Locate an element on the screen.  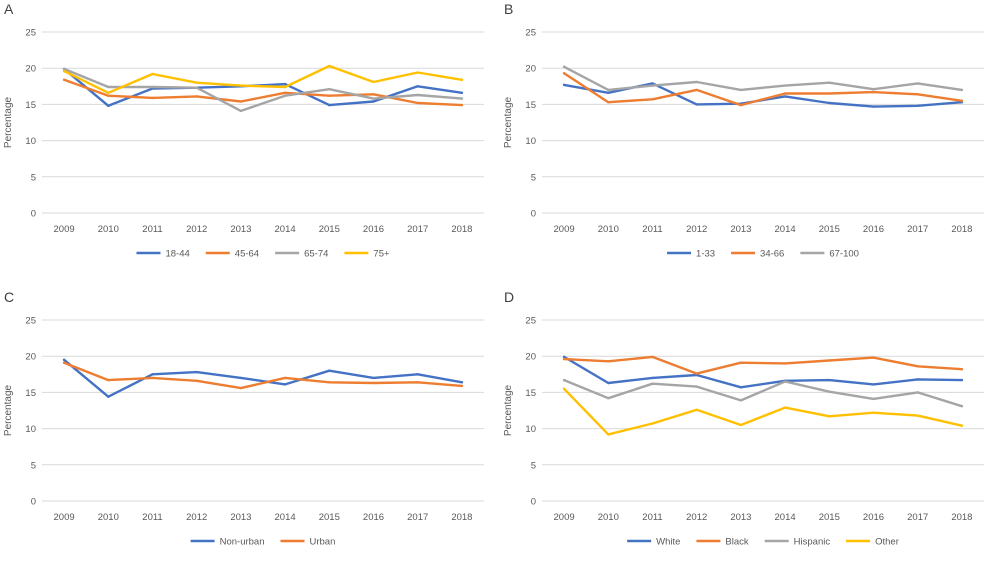
series-line-white is located at coordinates (763, 372).